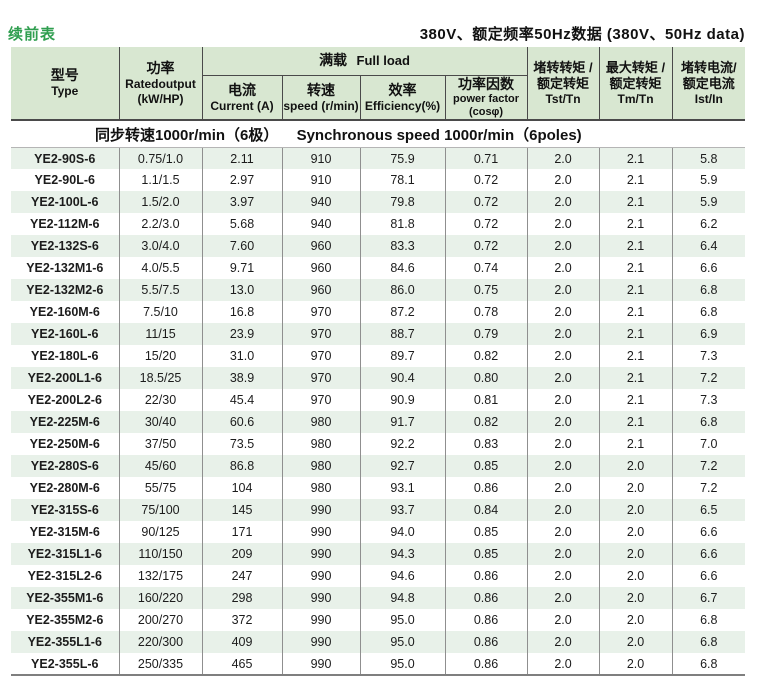 The height and width of the screenshot is (691, 760). Describe the element at coordinates (402, 488) in the screenshot. I see `cell-efficiency: 93.1` at that location.